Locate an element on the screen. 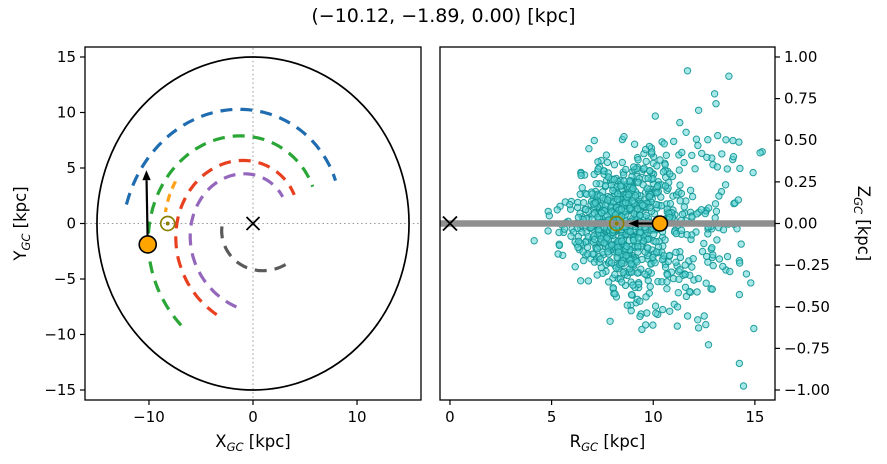 The width and height of the screenshot is (887, 464). x-axis-ticklabel: 0 is located at coordinates (450, 417).